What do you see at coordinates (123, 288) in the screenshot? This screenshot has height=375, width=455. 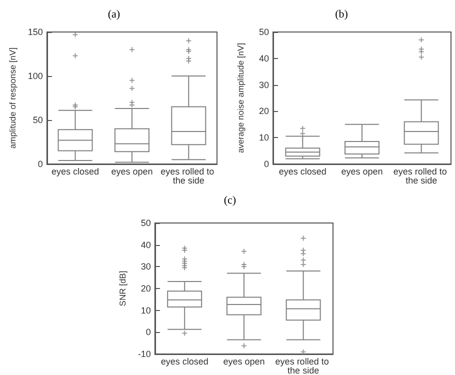 I see `y-axis-title: SNR [dB]` at bounding box center [123, 288].